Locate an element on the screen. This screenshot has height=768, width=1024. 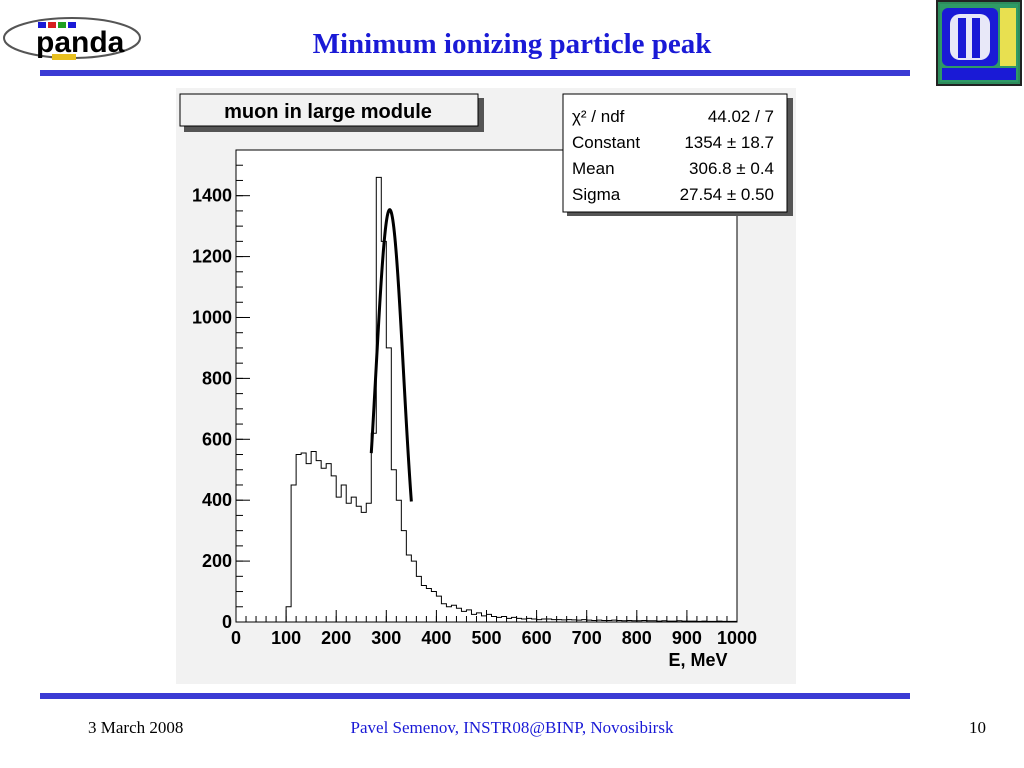
stats-value: 1354 ± 18.7 is located at coordinates (729, 142).